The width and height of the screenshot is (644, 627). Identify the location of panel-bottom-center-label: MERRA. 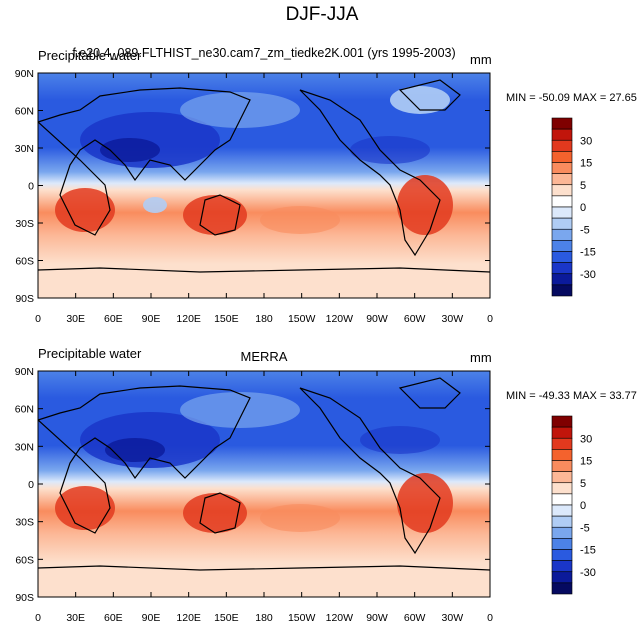
(264, 356).